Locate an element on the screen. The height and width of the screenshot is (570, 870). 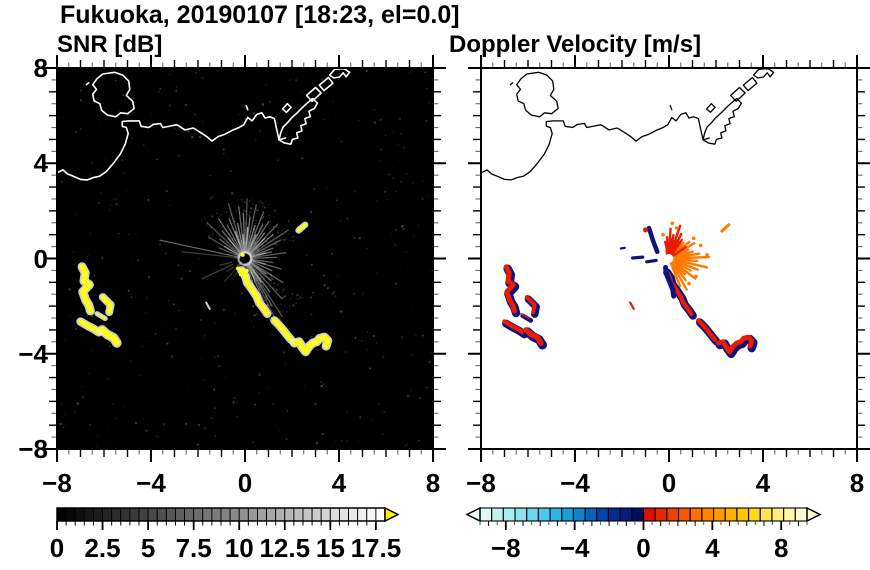
x-tick-label: 8 is located at coordinates (433, 483).